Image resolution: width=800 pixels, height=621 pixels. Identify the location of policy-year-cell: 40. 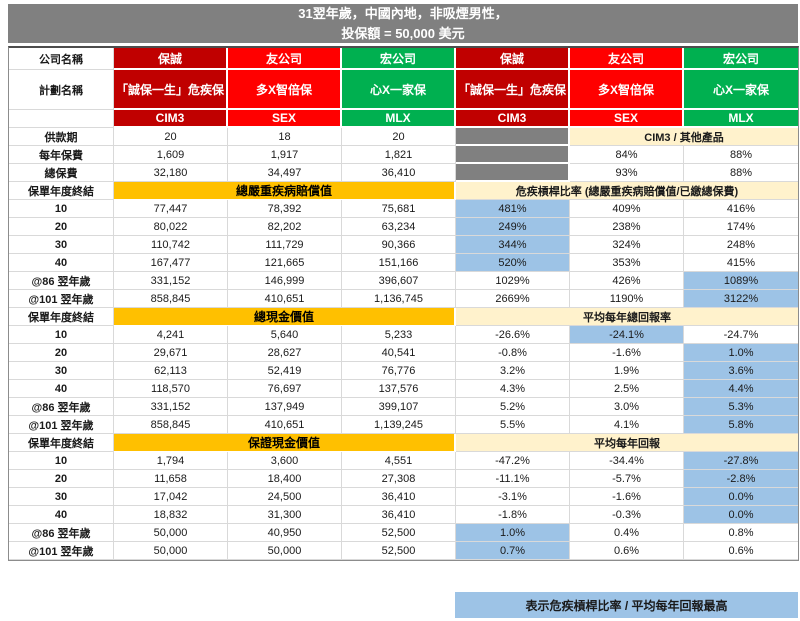
(61, 263).